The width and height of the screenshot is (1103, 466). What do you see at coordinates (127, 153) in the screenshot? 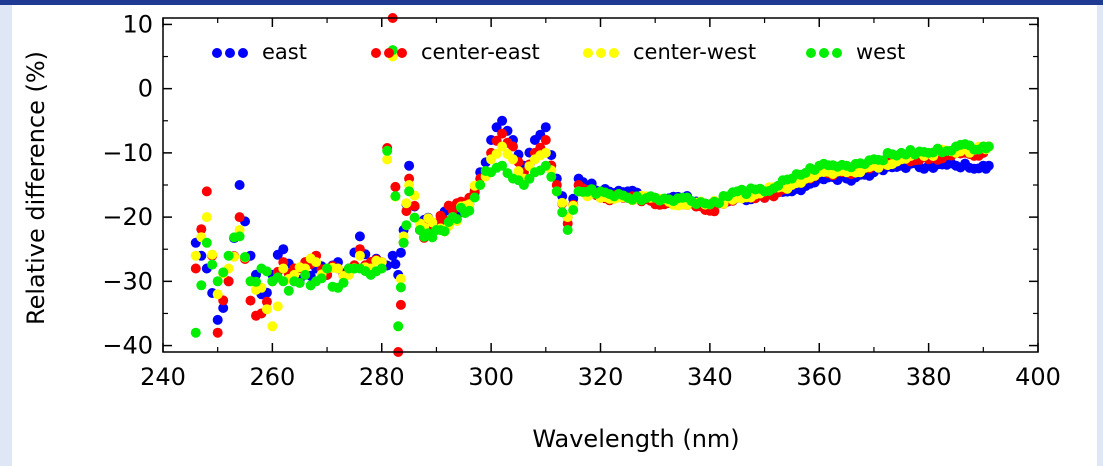
I see `y-tick-label: −10` at bounding box center [127, 153].